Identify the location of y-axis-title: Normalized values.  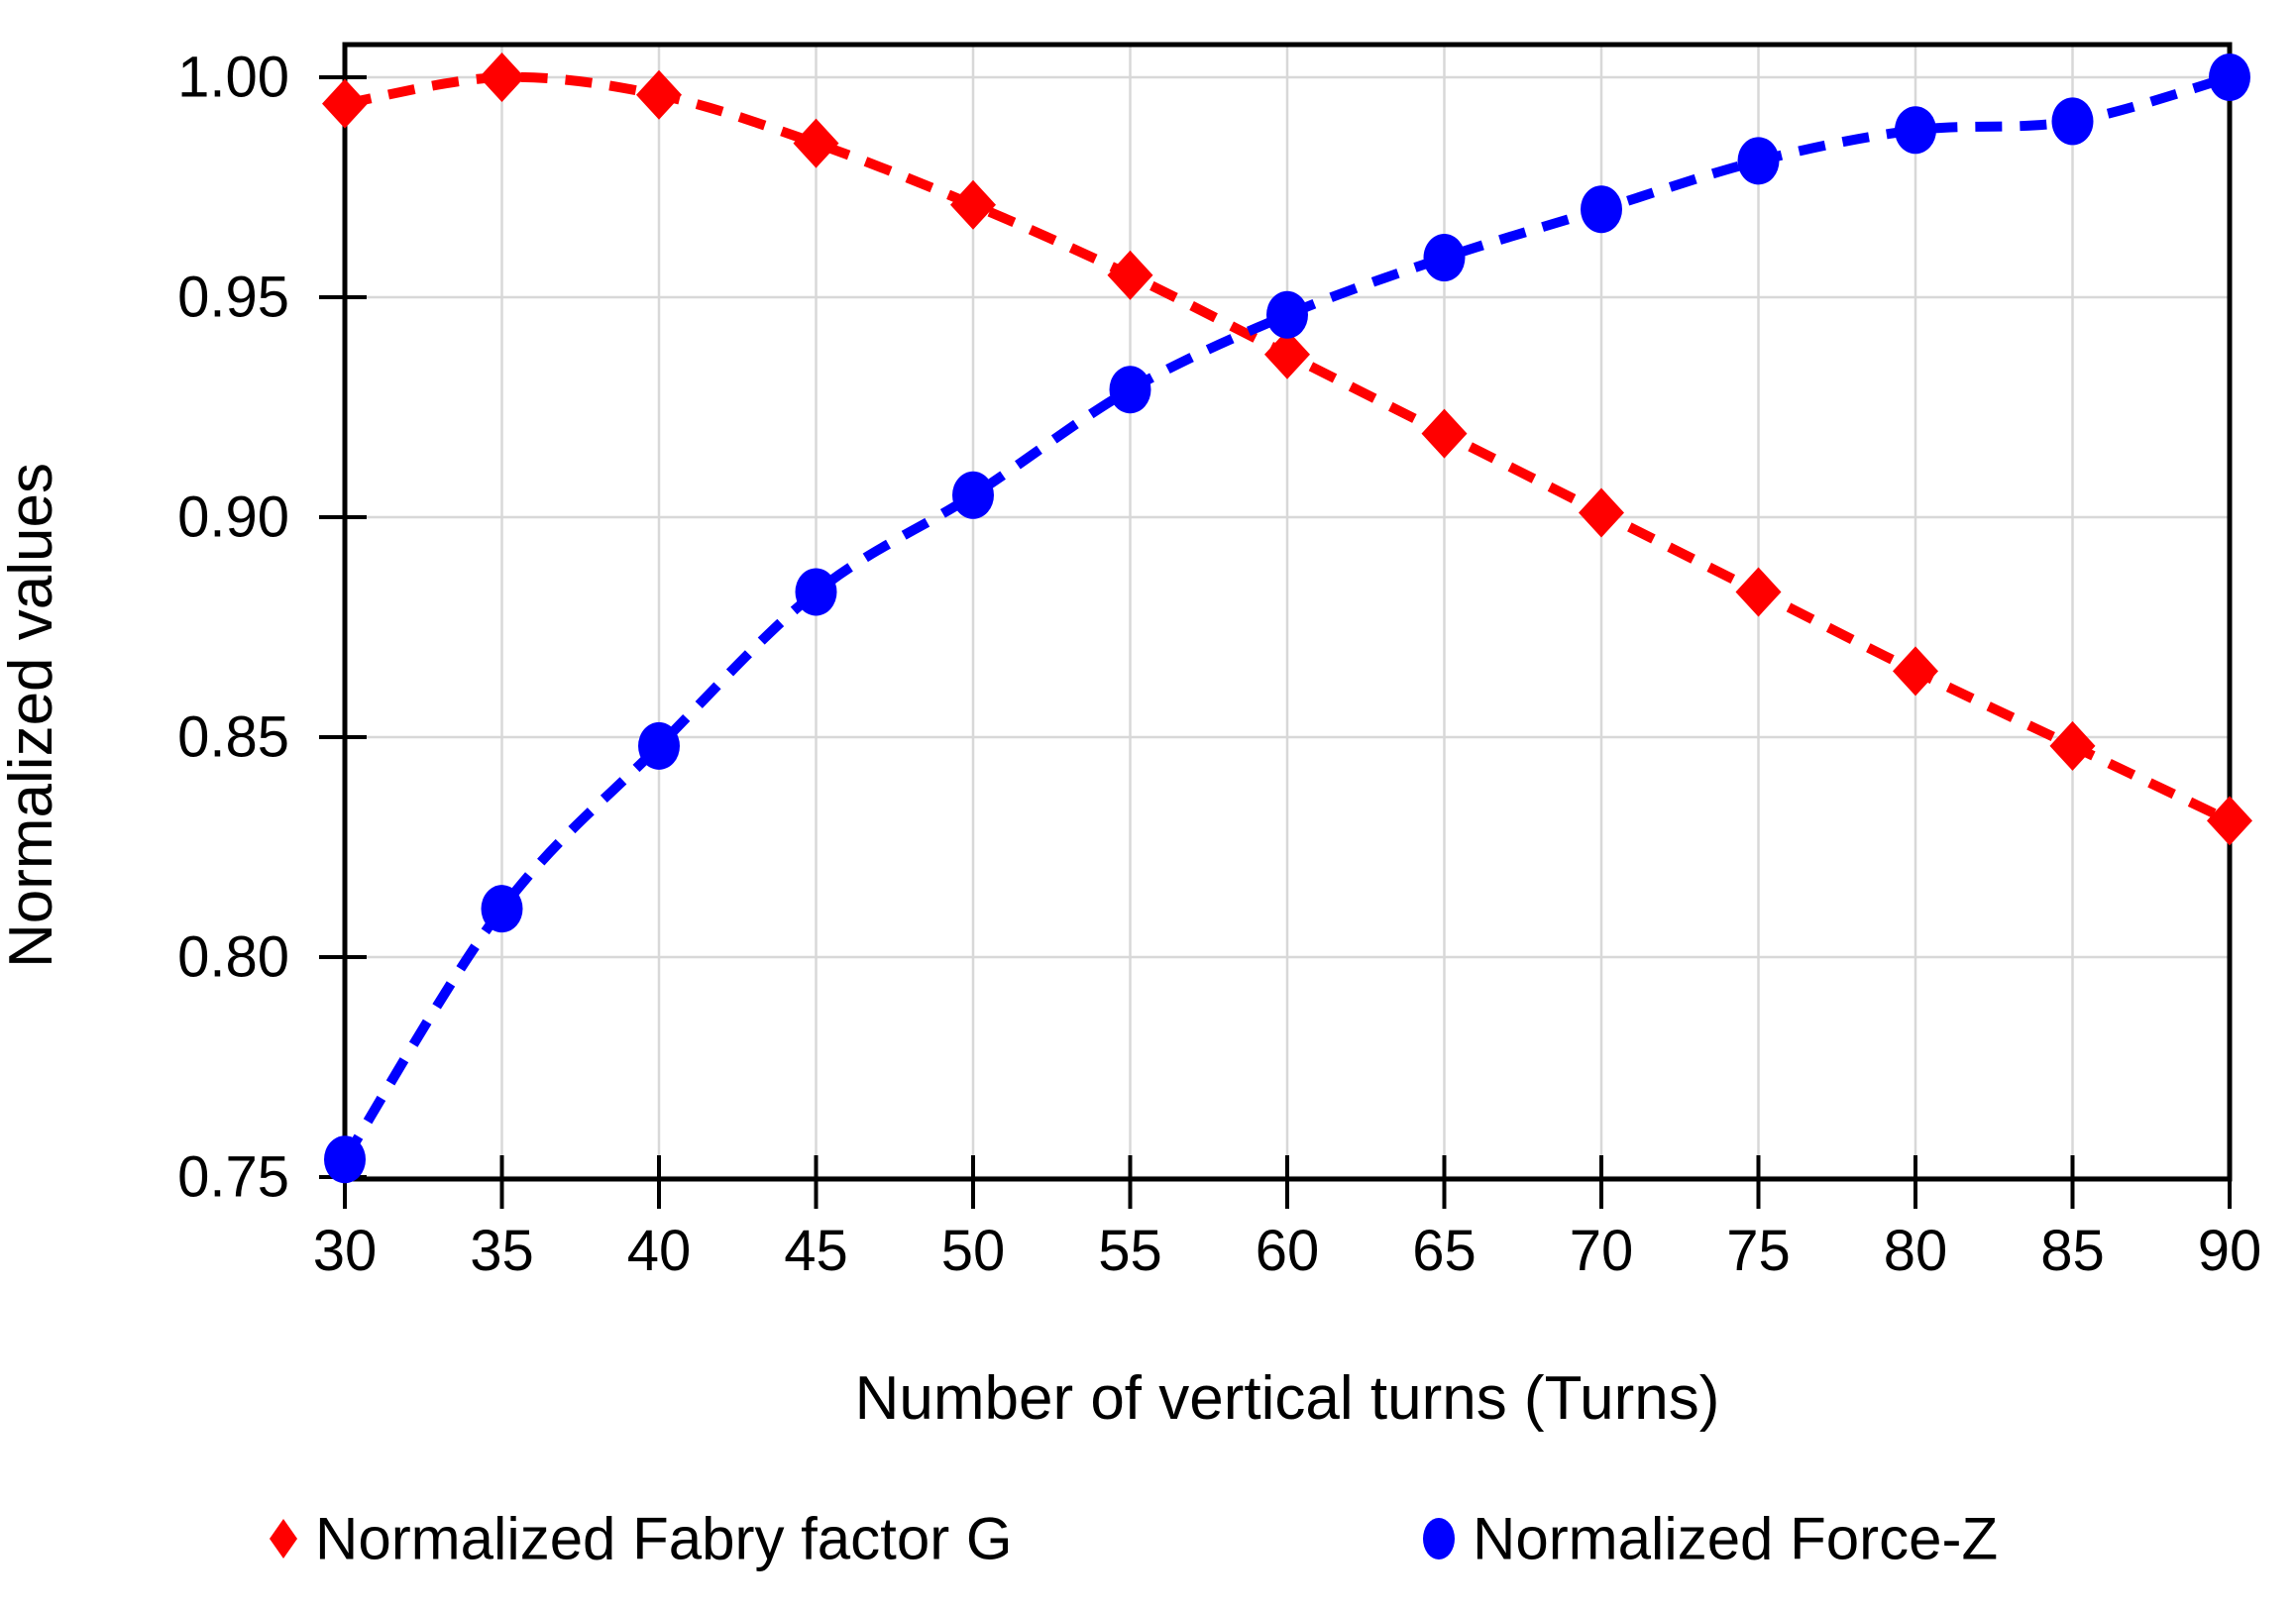
(32, 715).